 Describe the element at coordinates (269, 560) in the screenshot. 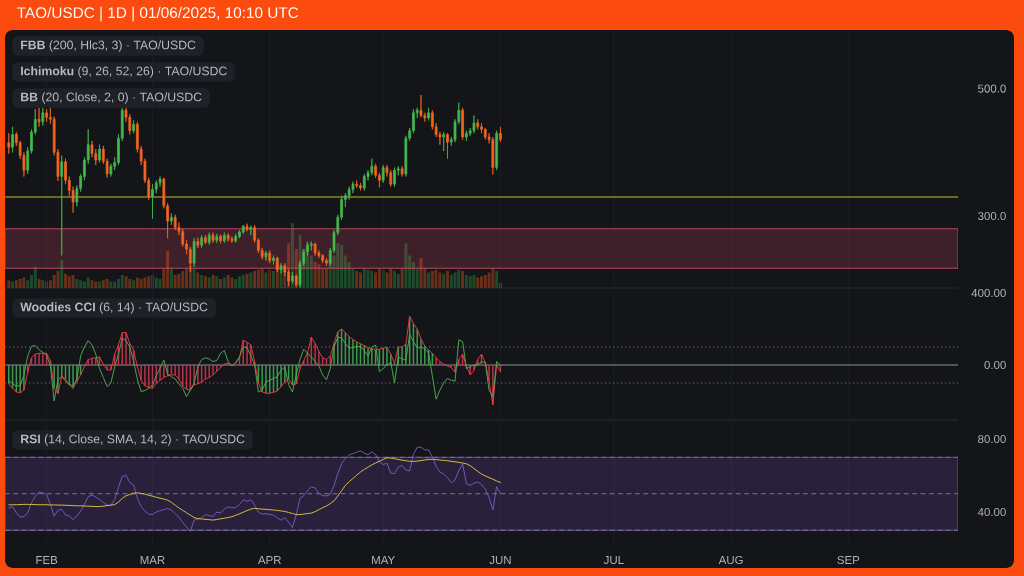

I see `x-tick-label: APR` at that location.